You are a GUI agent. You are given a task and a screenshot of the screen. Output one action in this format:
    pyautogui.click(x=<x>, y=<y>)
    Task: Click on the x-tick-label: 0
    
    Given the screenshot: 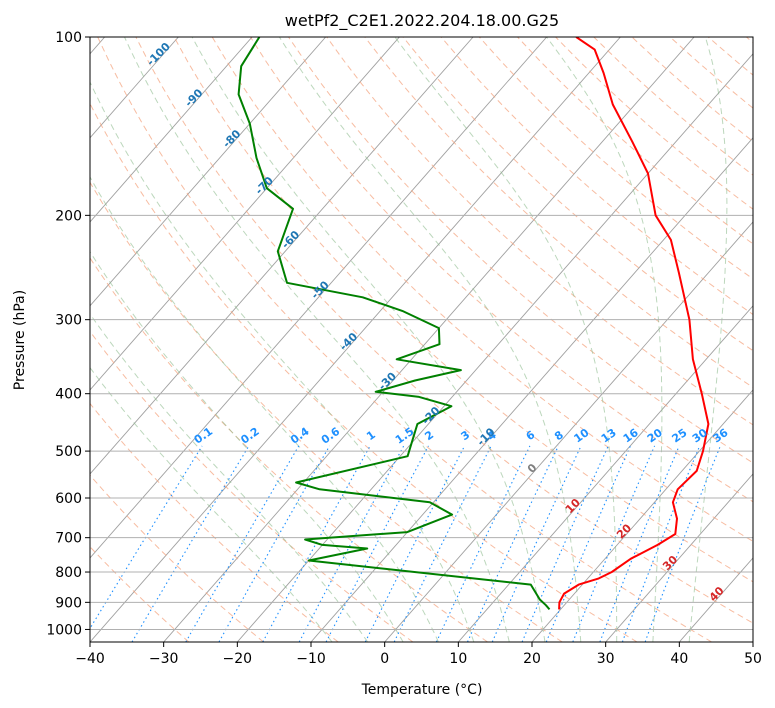 What is the action you would take?
    pyautogui.click(x=384, y=659)
    